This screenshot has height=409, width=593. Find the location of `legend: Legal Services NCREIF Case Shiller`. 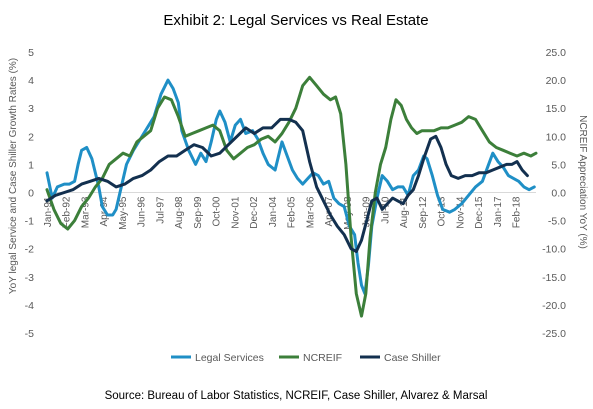

legend: Legal Services NCREIF Case Shiller is located at coordinates (306, 358).